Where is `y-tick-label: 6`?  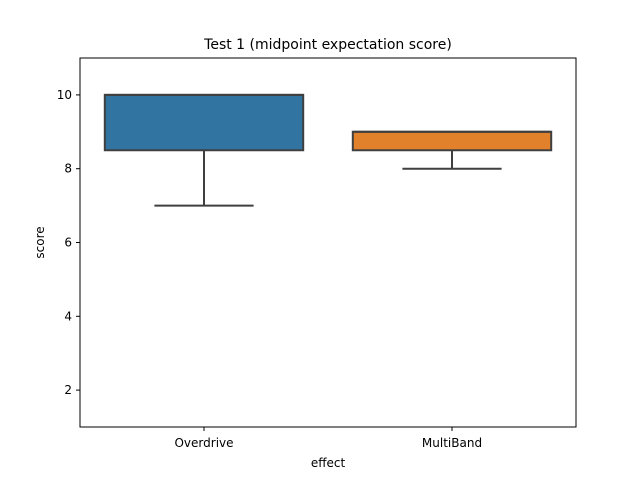
y-tick-label: 6 is located at coordinates (68, 243).